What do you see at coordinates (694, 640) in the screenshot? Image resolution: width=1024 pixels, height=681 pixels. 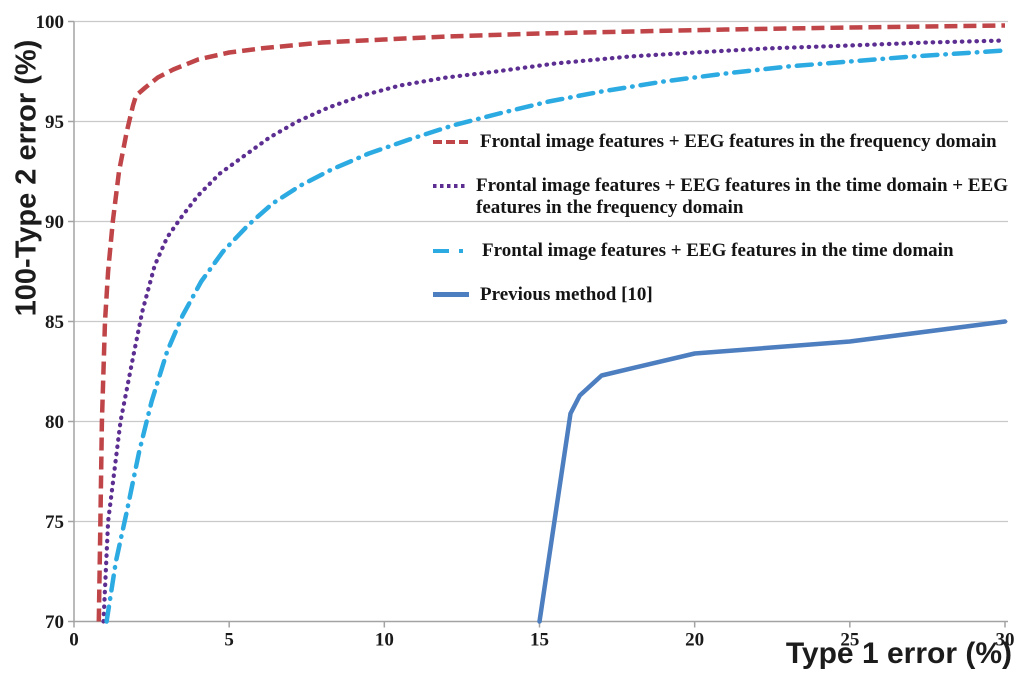 I see `x-tick-label: 20` at bounding box center [694, 640].